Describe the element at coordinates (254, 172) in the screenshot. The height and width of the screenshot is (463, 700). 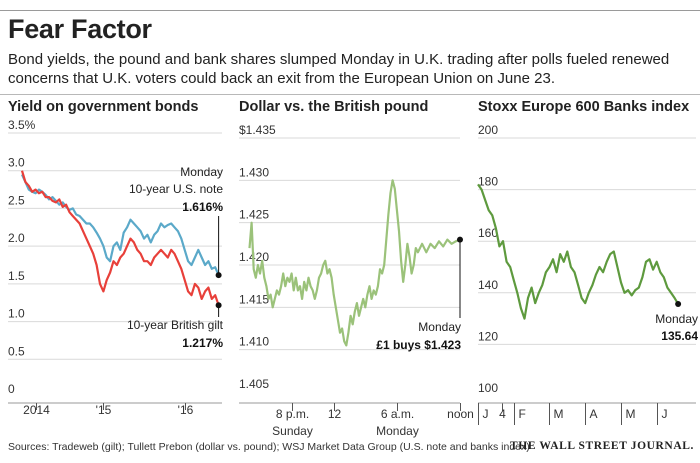
I see `y-tick-label: 1.430` at that location.